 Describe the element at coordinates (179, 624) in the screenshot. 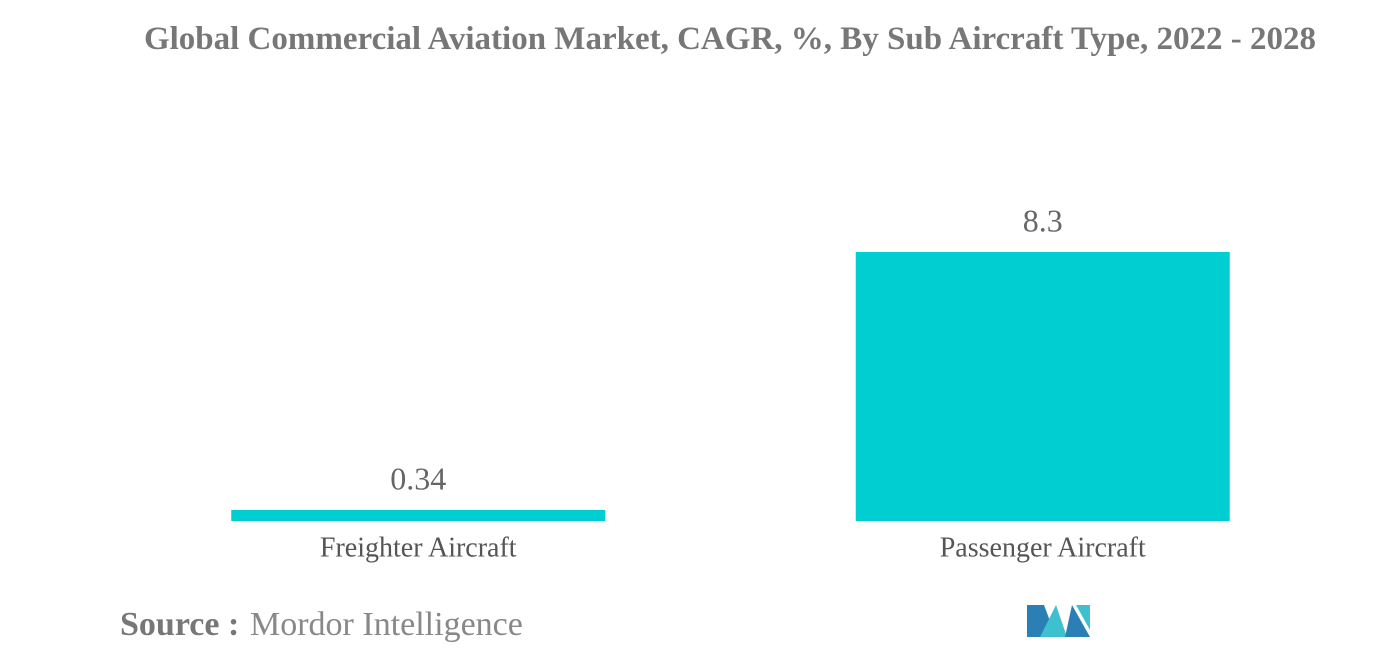

I see `source-label: Source :` at that location.